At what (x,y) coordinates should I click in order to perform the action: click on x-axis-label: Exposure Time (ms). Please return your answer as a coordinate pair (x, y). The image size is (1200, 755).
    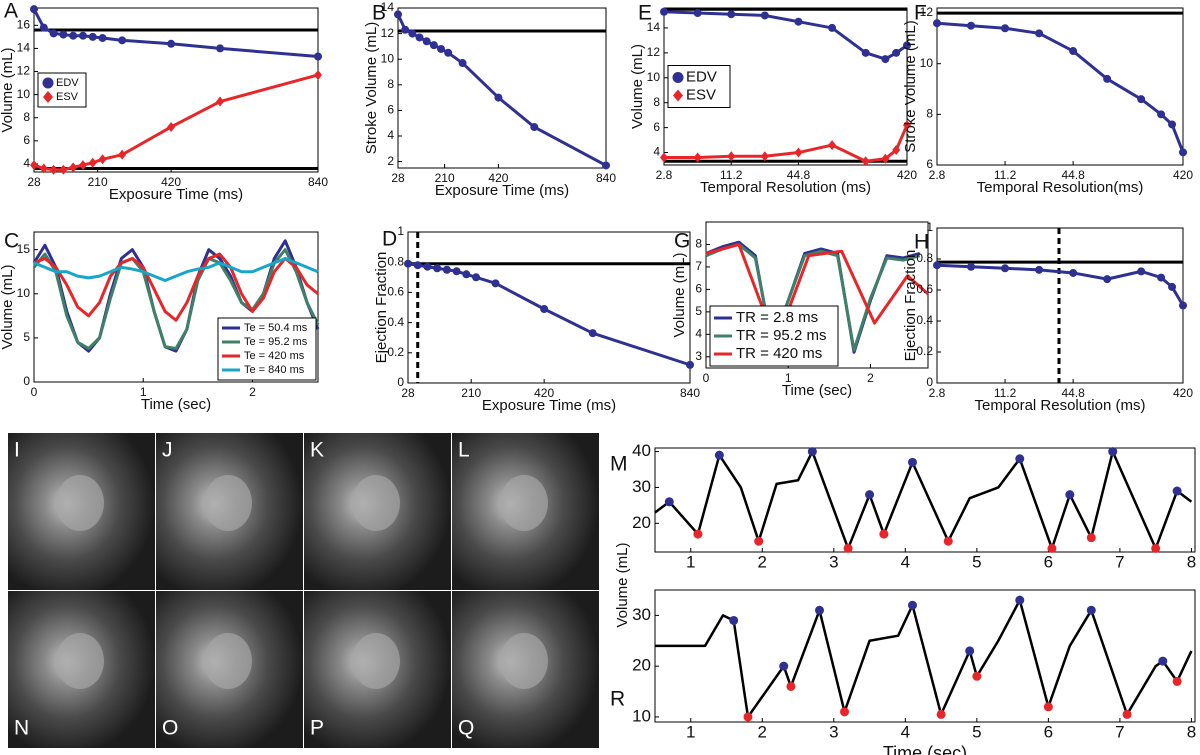
    Looking at the image, I should click on (176, 194).